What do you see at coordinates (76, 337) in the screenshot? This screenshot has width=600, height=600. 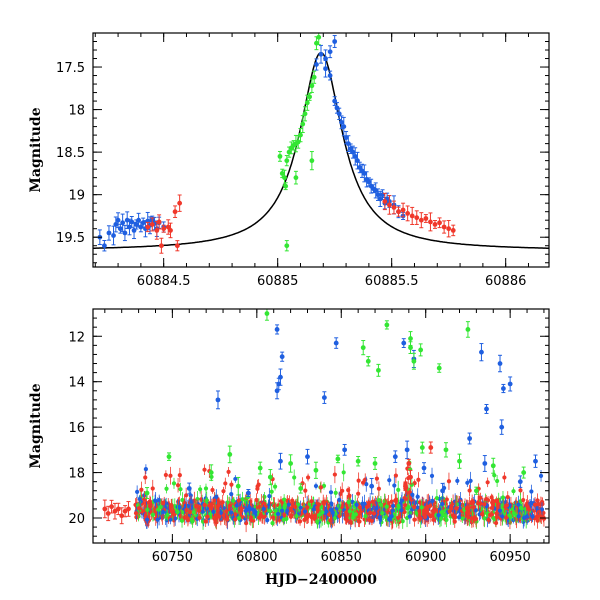 I see `y-tick-label: 12` at bounding box center [76, 337].